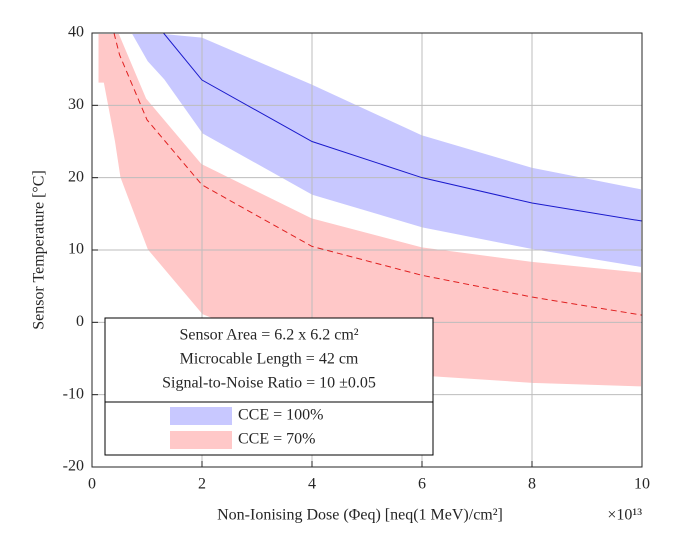 The image size is (687, 556). I want to click on y-tick-label: 0, so click(80, 321).